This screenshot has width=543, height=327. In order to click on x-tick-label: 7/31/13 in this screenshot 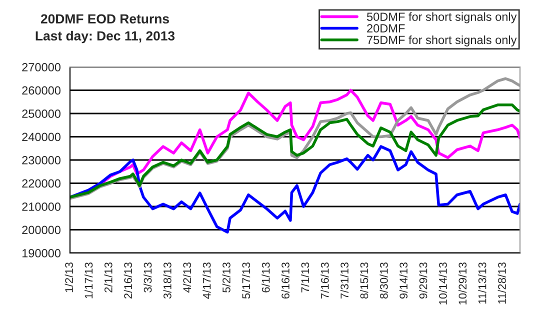, I will do `click(344, 280)`.